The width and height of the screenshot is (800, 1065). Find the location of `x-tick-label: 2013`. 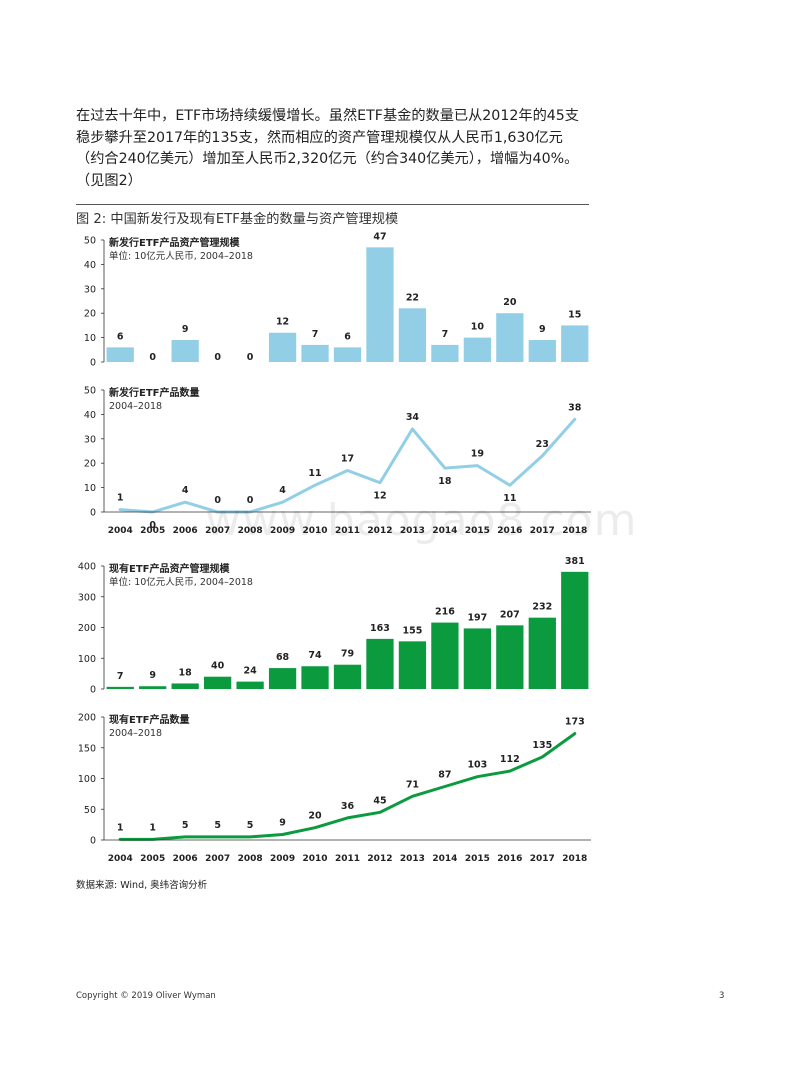

x-tick-label: 2013 is located at coordinates (412, 859).